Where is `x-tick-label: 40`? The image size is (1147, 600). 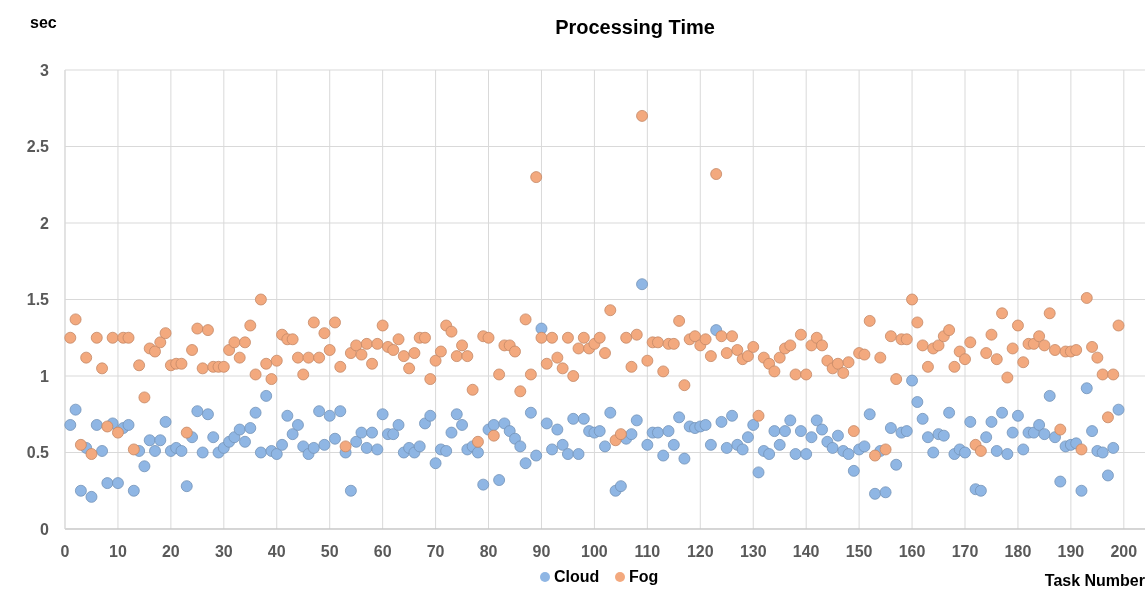
x-tick-label: 40 is located at coordinates (276, 551).